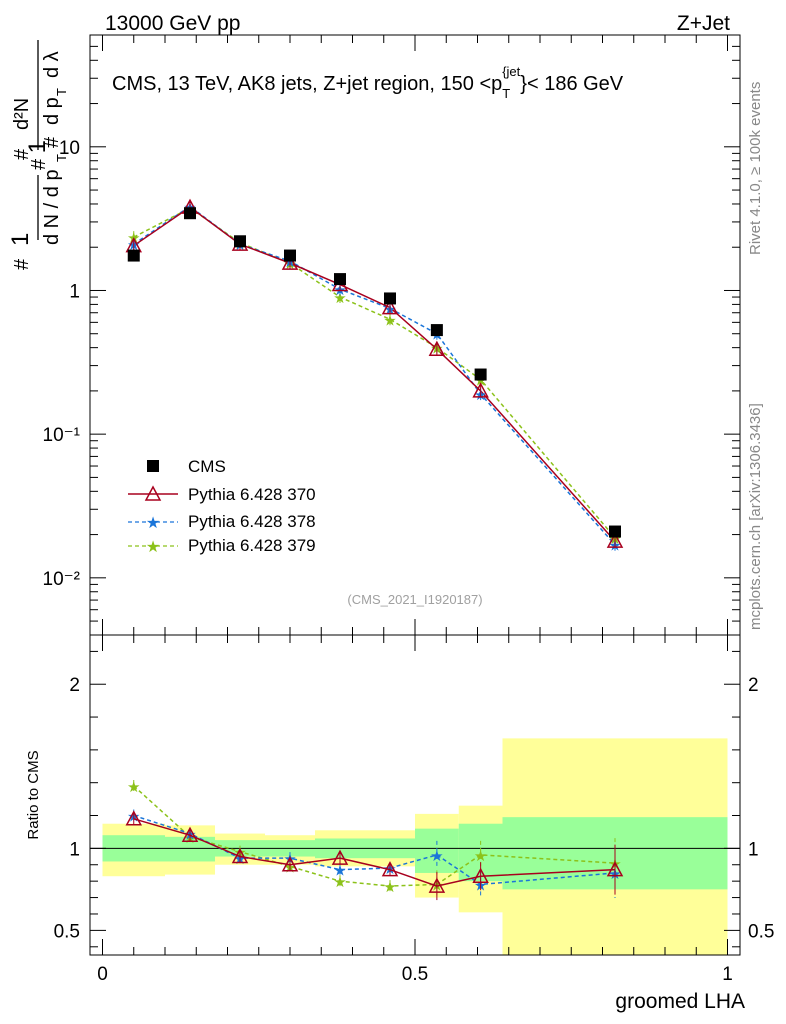  Describe the element at coordinates (414, 599) in the screenshot. I see `analysis-watermark: (CMS_2021_I1920187)` at that location.